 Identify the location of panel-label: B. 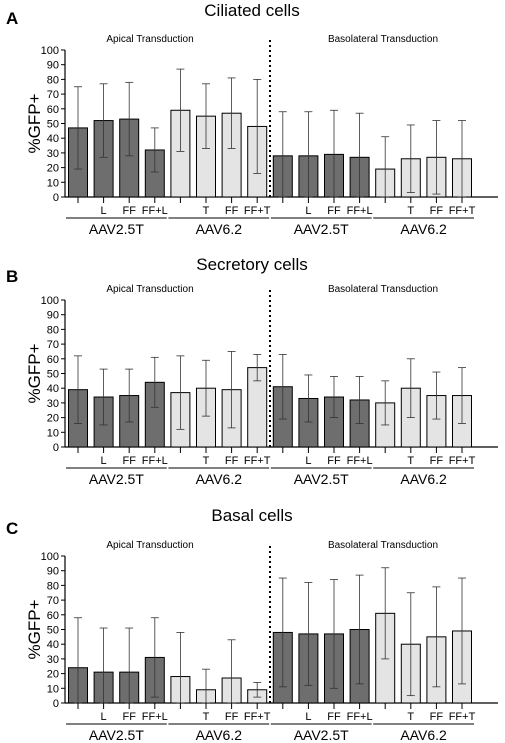
(12, 276).